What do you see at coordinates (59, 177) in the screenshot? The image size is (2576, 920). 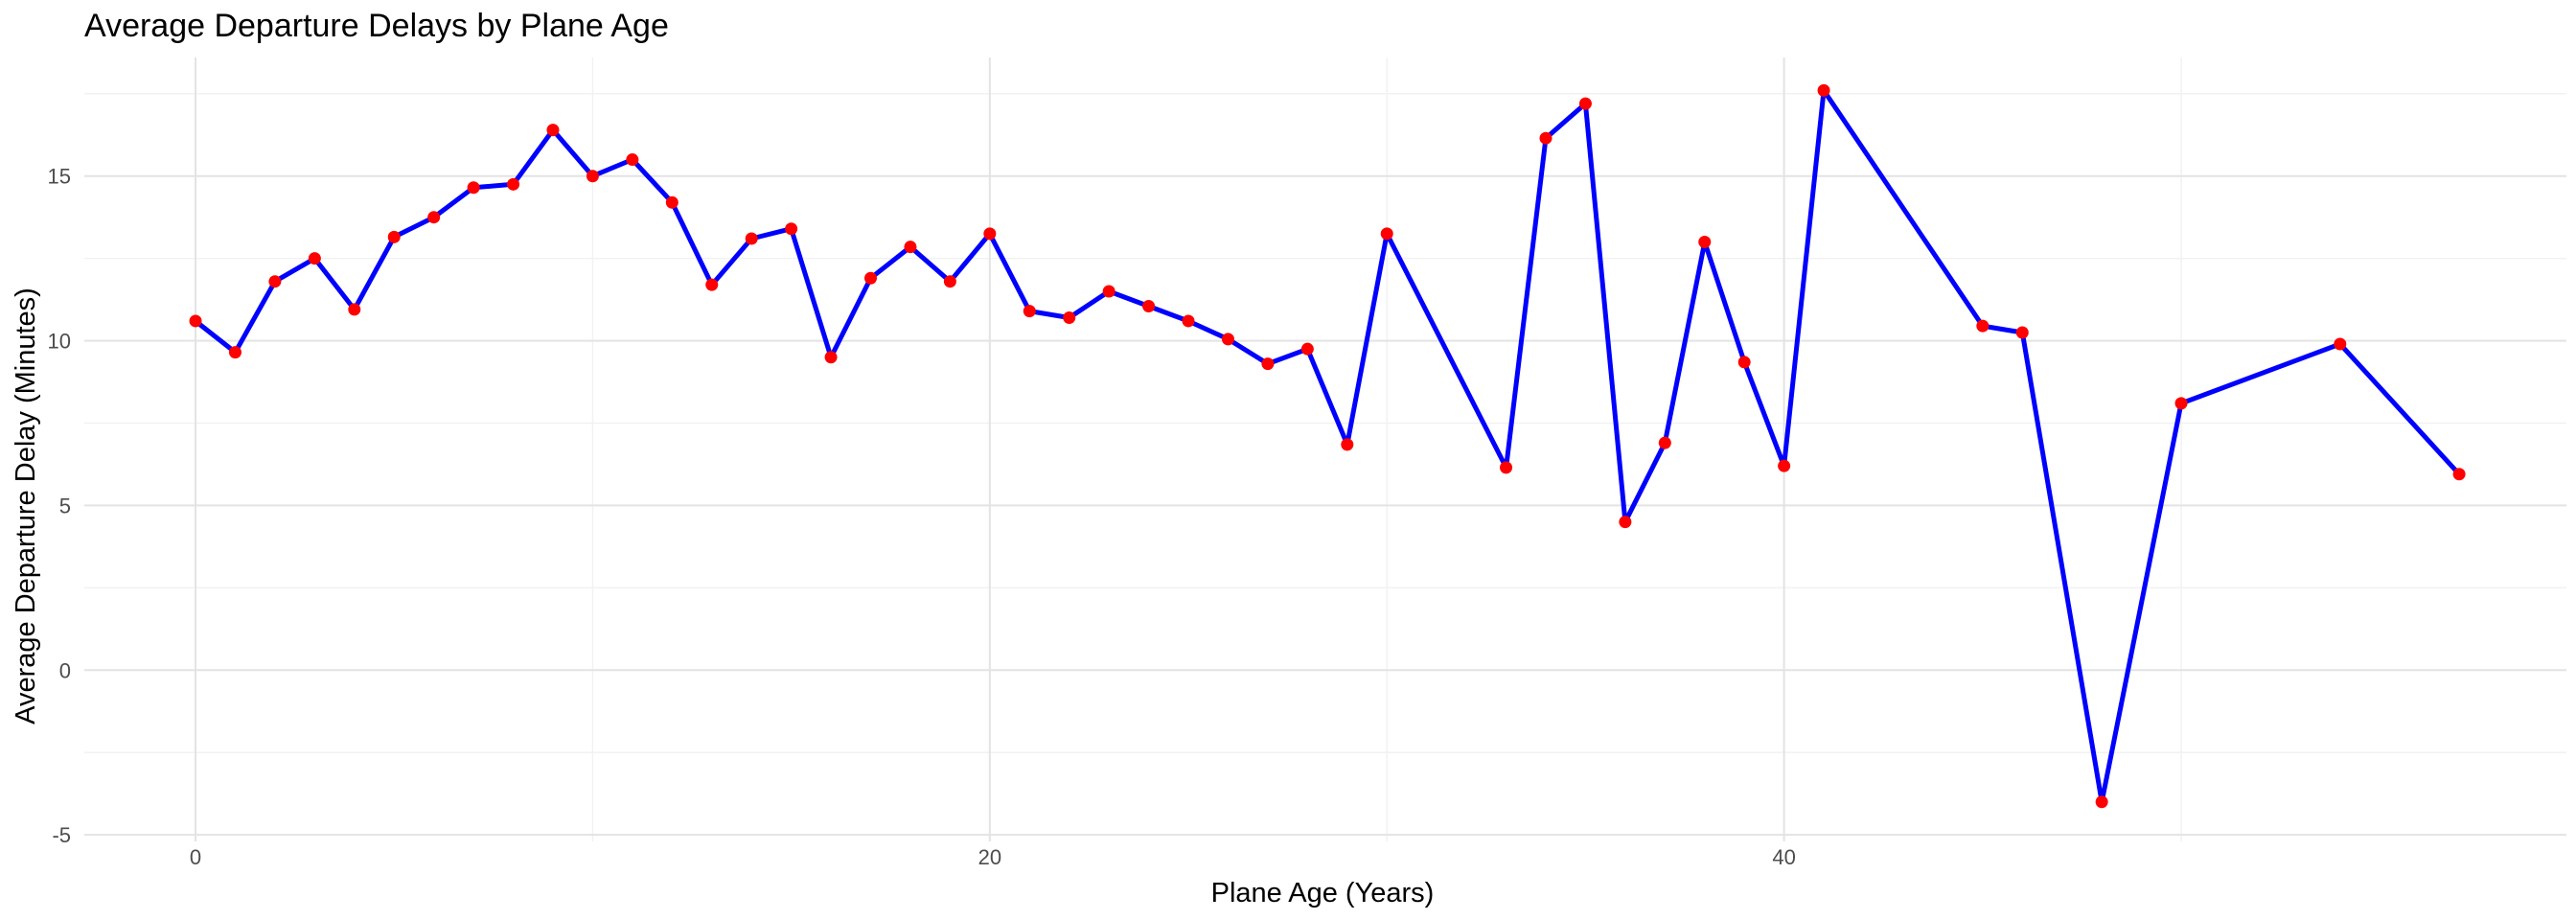 I see `y-tick-label: 15` at bounding box center [59, 177].